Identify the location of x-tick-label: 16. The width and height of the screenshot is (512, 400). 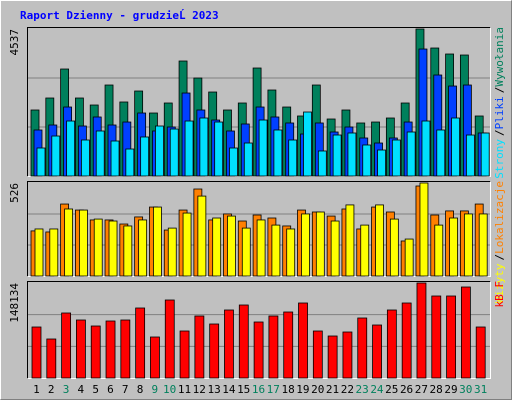
(258, 389).